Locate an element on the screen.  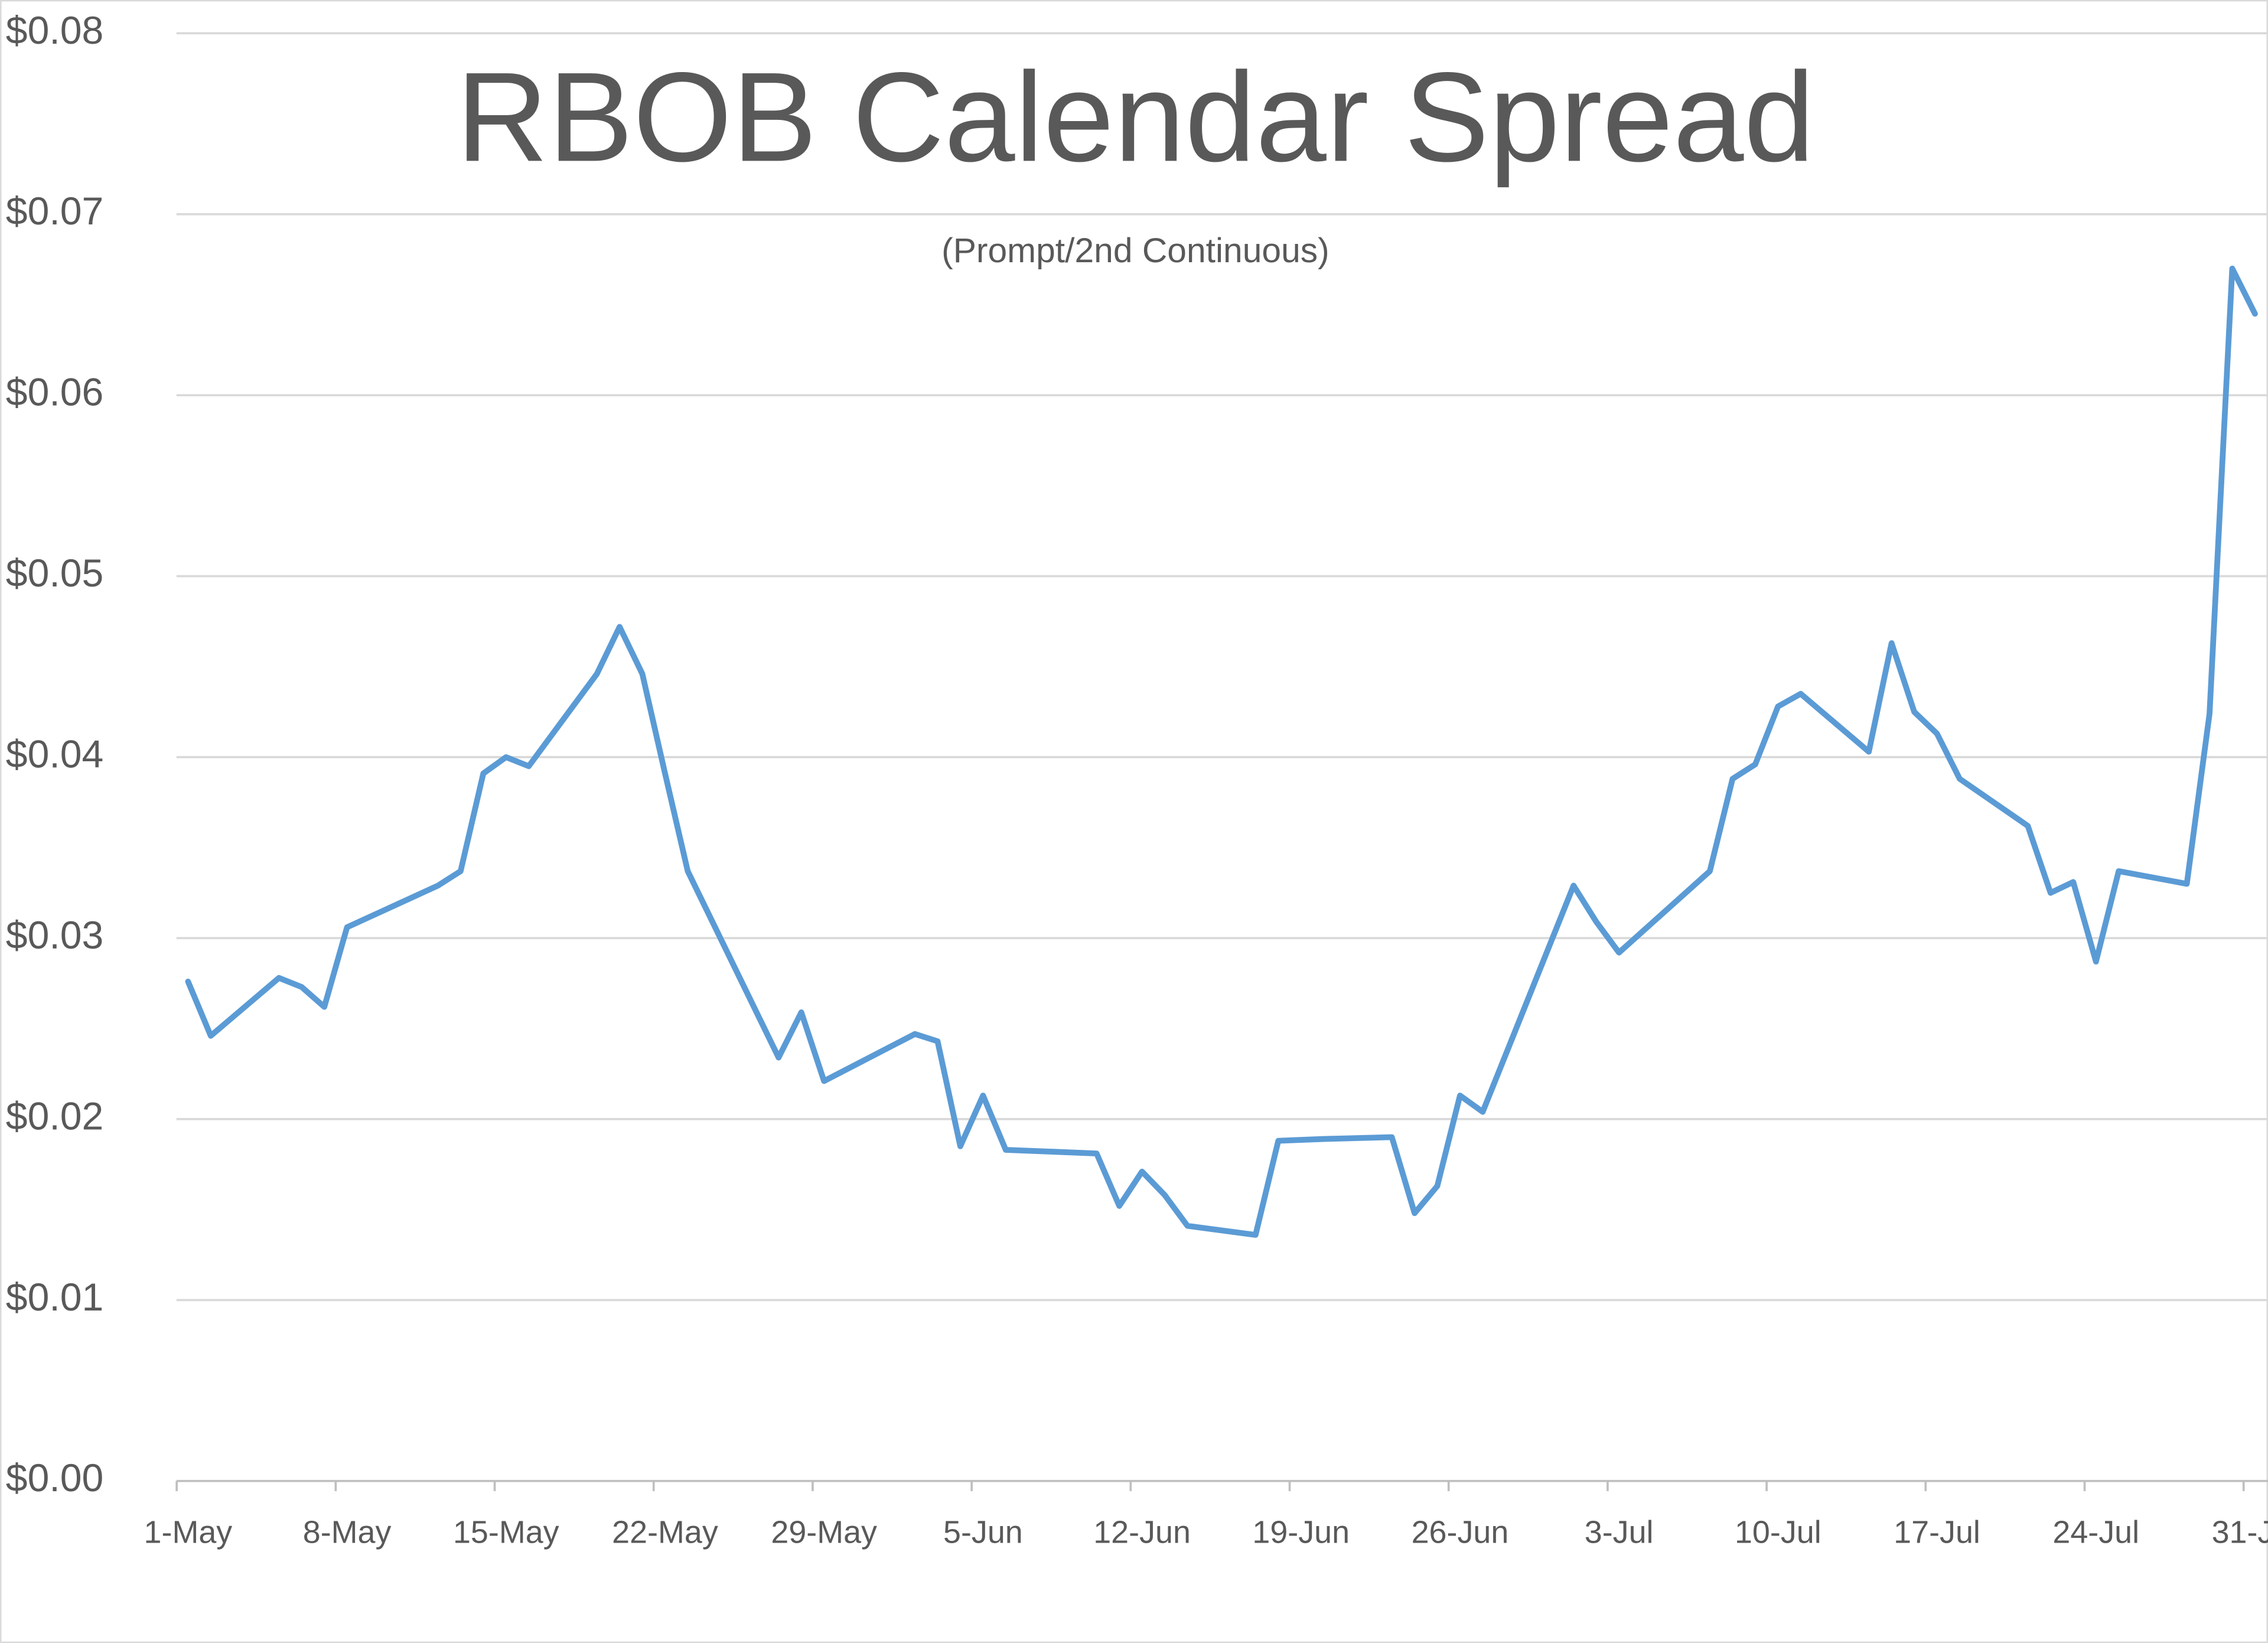
y-tick-label: $0.00 is located at coordinates (54, 1478).